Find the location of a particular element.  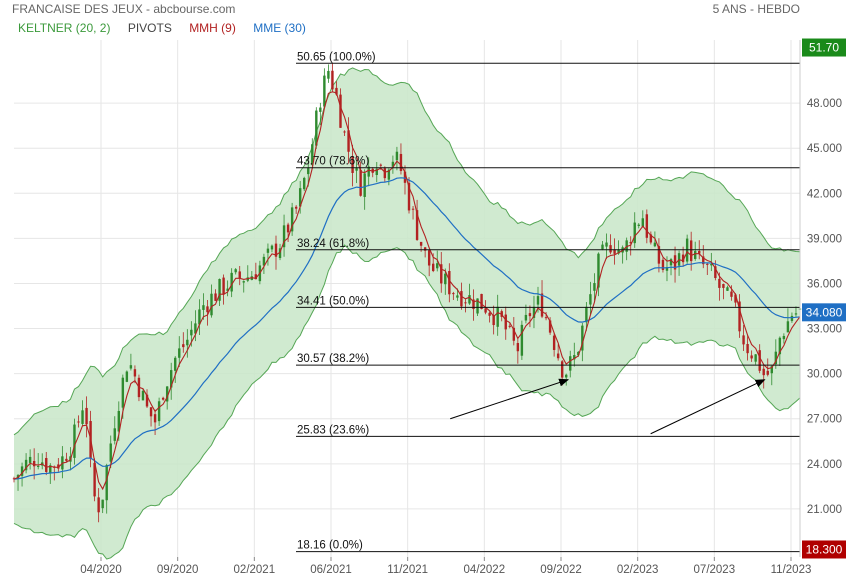

legend-mme: MME (30) is located at coordinates (279, 28).